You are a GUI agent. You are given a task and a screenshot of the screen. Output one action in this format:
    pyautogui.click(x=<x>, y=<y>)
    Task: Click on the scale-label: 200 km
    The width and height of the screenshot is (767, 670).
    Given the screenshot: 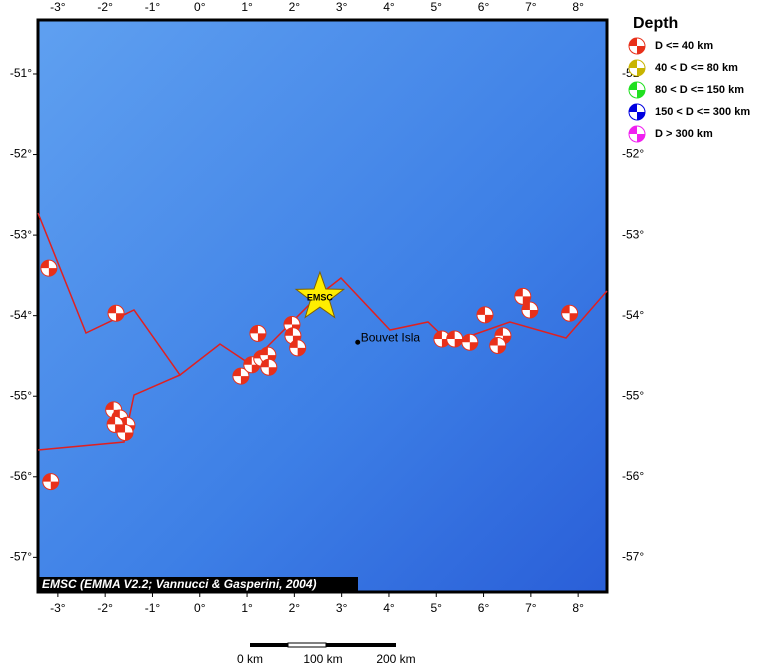 What is the action you would take?
    pyautogui.click(x=395, y=658)
    